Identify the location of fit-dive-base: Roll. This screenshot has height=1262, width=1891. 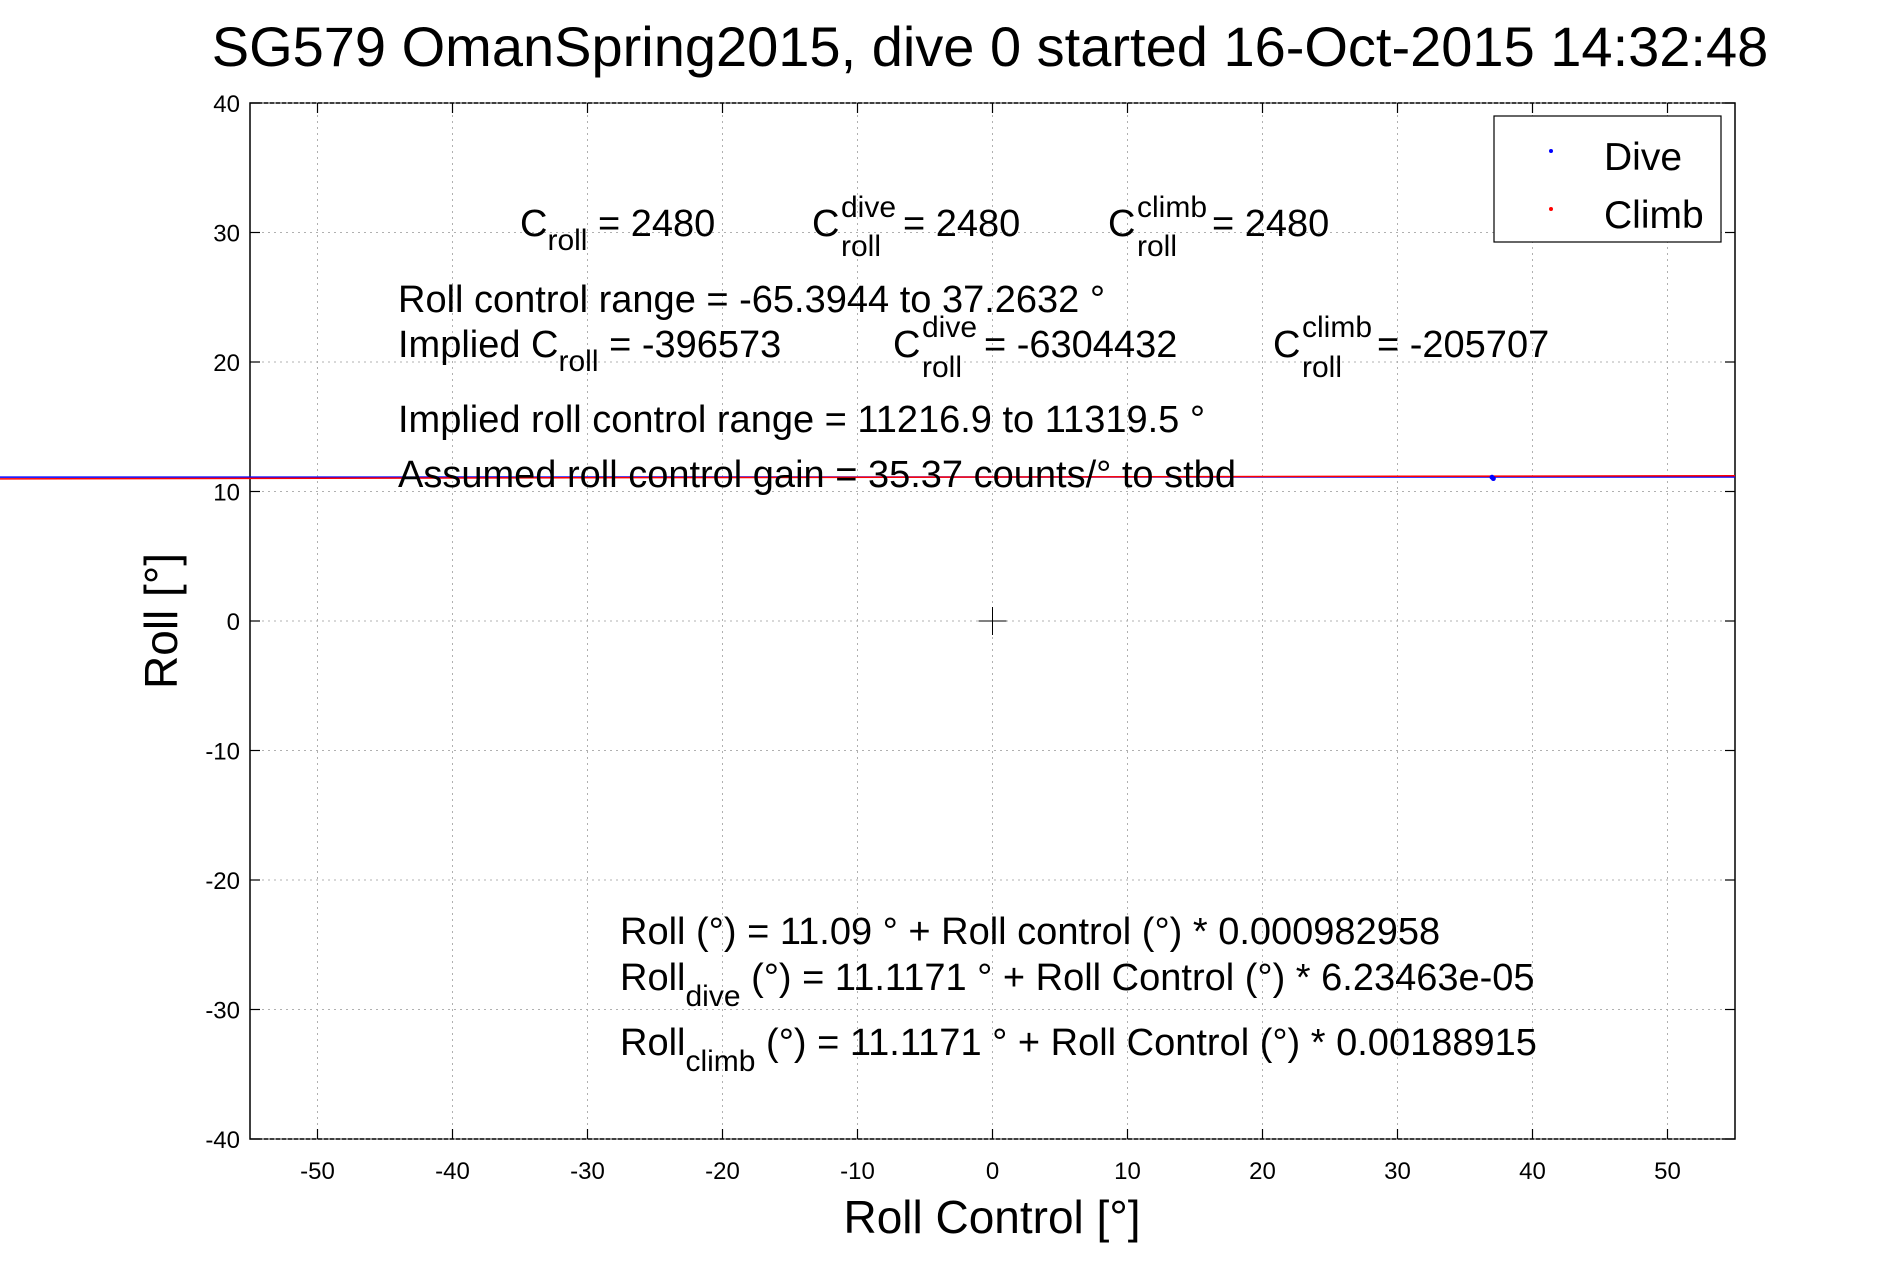
(652, 978).